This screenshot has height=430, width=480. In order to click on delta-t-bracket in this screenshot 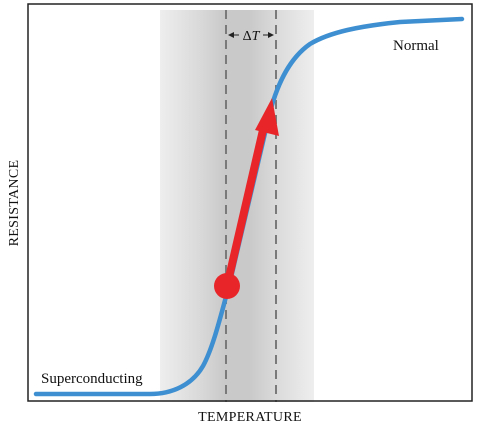, I will do `click(251, 35)`.